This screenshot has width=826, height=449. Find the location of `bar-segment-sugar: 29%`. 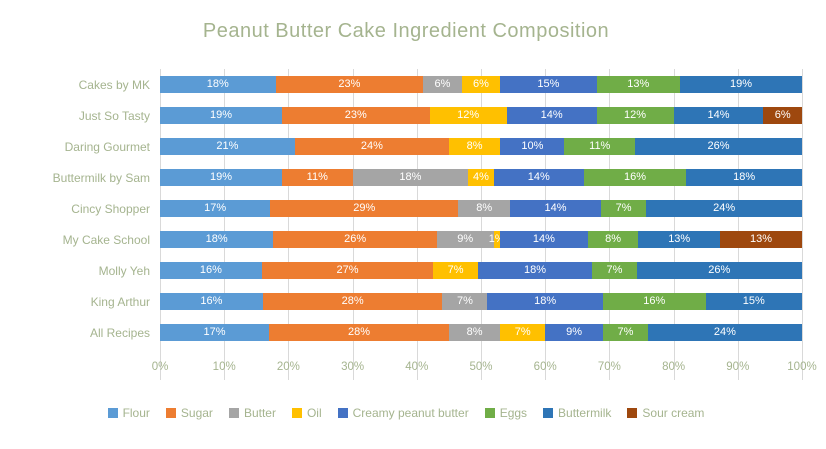

bar-segment-sugar: 29% is located at coordinates (364, 208).